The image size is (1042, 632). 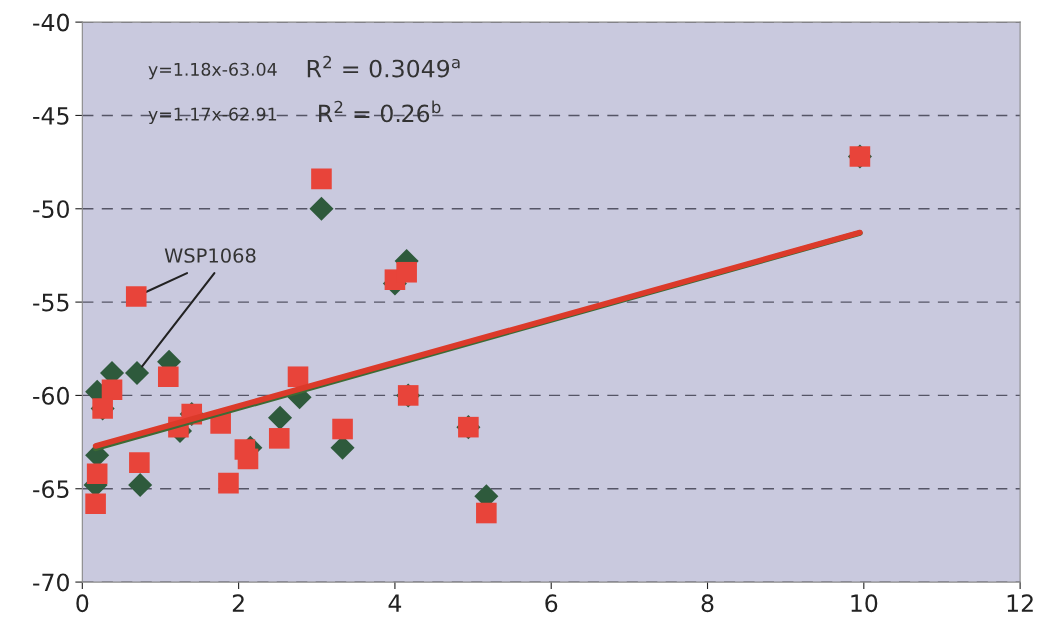 What do you see at coordinates (51, 22) in the screenshot?
I see `y-tick-label: -40` at bounding box center [51, 22].